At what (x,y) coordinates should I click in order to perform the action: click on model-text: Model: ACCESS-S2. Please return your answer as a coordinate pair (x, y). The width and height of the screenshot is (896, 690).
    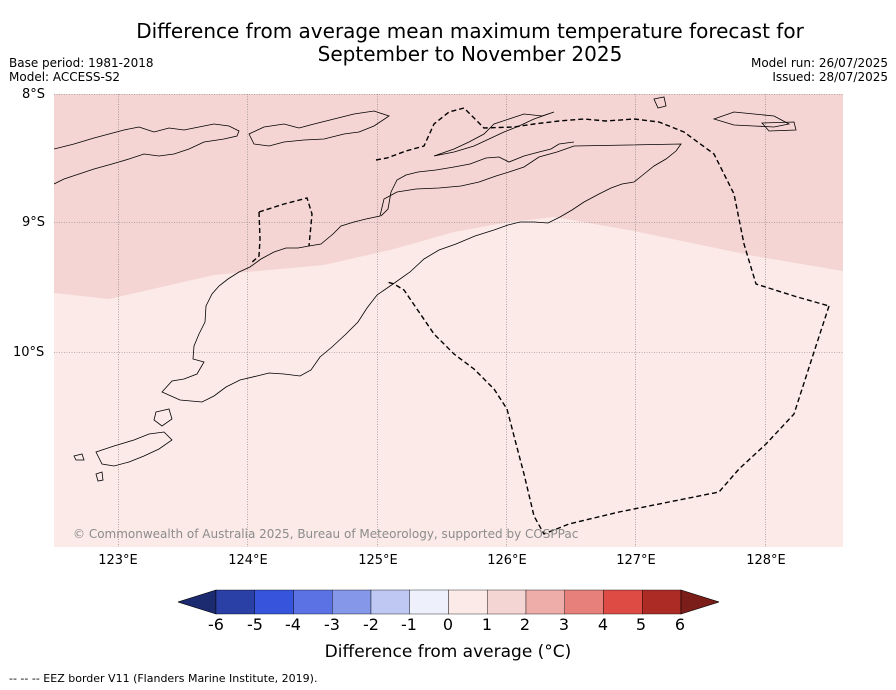
    Looking at the image, I should click on (65, 77).